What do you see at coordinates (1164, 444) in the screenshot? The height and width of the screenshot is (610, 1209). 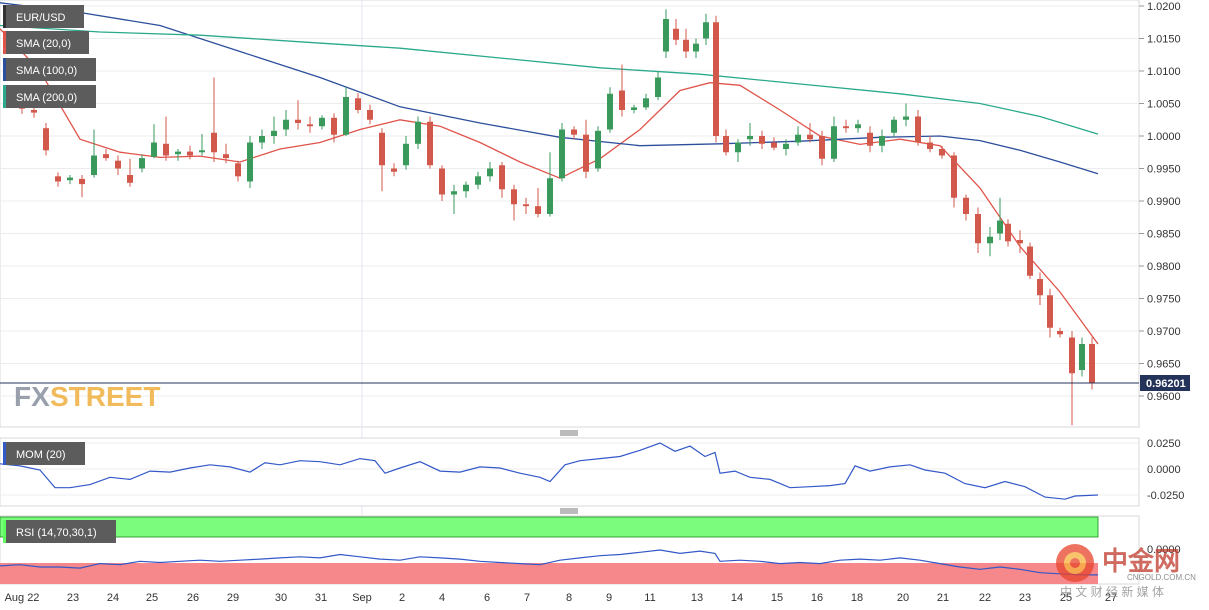 I see `mom-tick-label: 0.0250` at bounding box center [1164, 444].